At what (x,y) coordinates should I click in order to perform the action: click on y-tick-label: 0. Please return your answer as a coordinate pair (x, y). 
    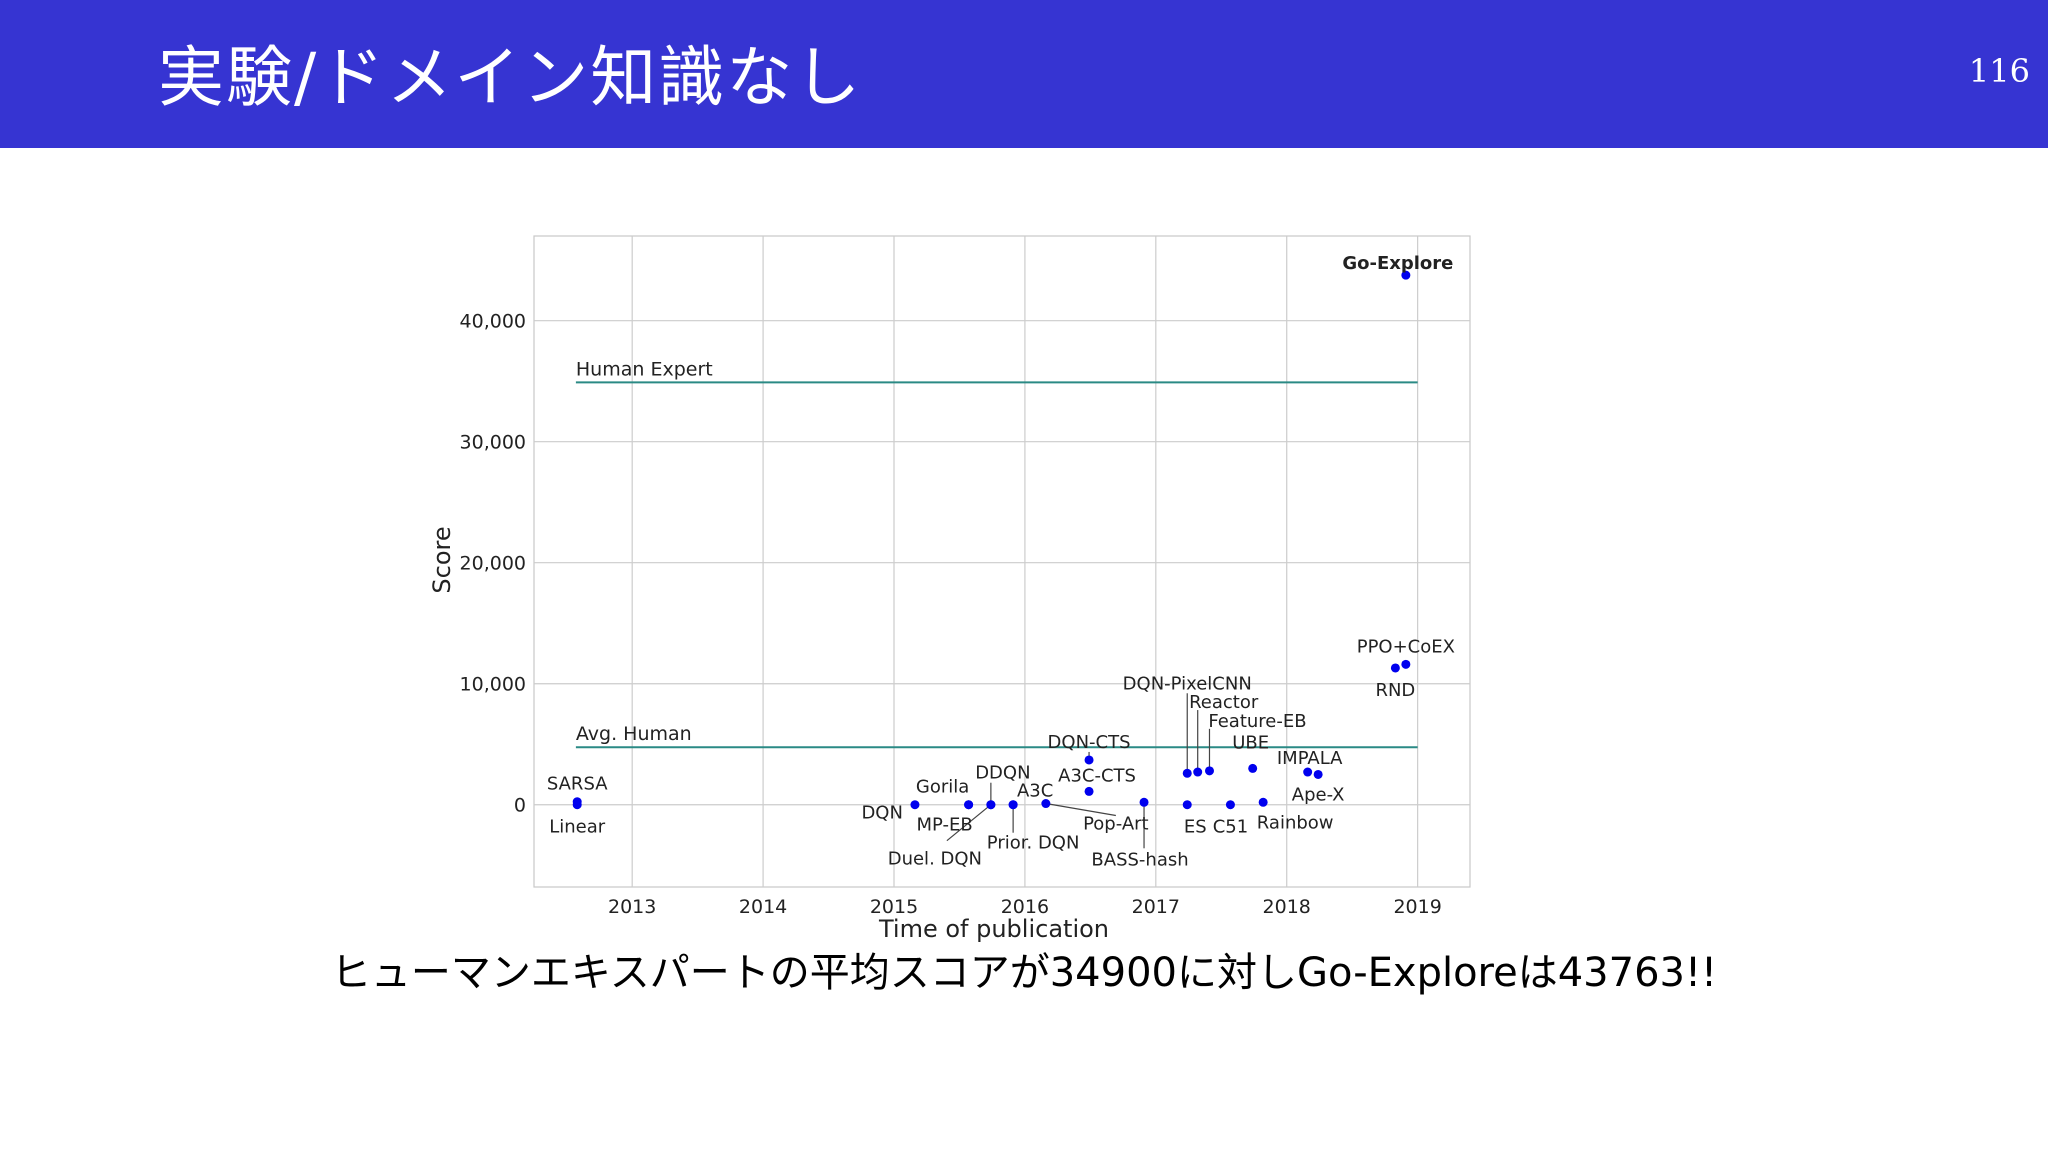
    Looking at the image, I should click on (520, 806).